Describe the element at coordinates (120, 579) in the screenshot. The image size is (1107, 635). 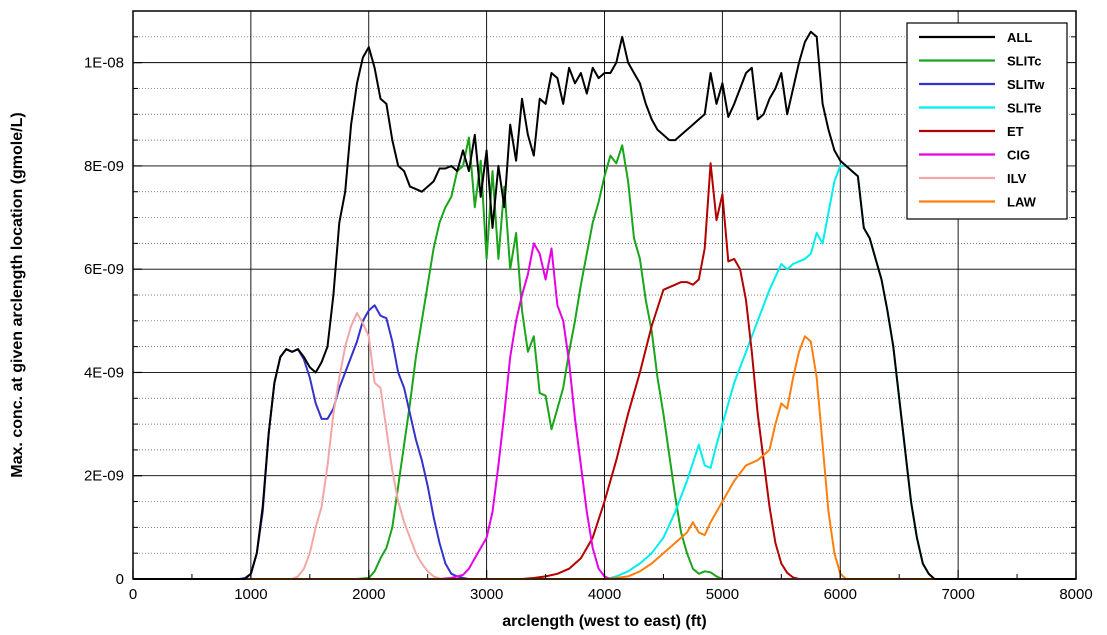
I see `y-tick-label: 0` at that location.